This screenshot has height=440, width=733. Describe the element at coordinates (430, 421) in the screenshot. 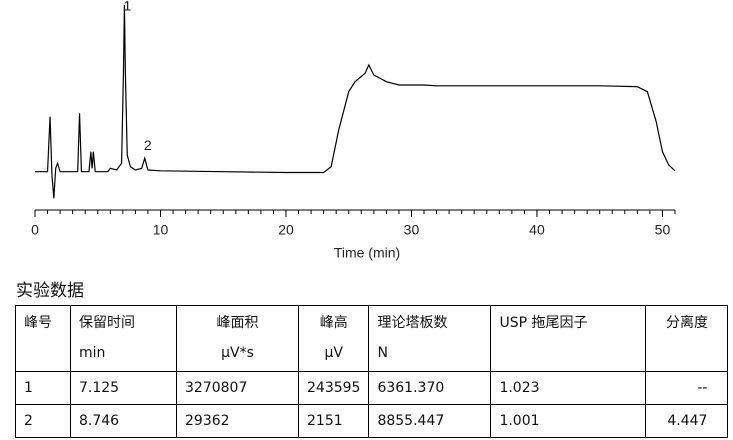

I see `table-cell: 8855.447` at that location.